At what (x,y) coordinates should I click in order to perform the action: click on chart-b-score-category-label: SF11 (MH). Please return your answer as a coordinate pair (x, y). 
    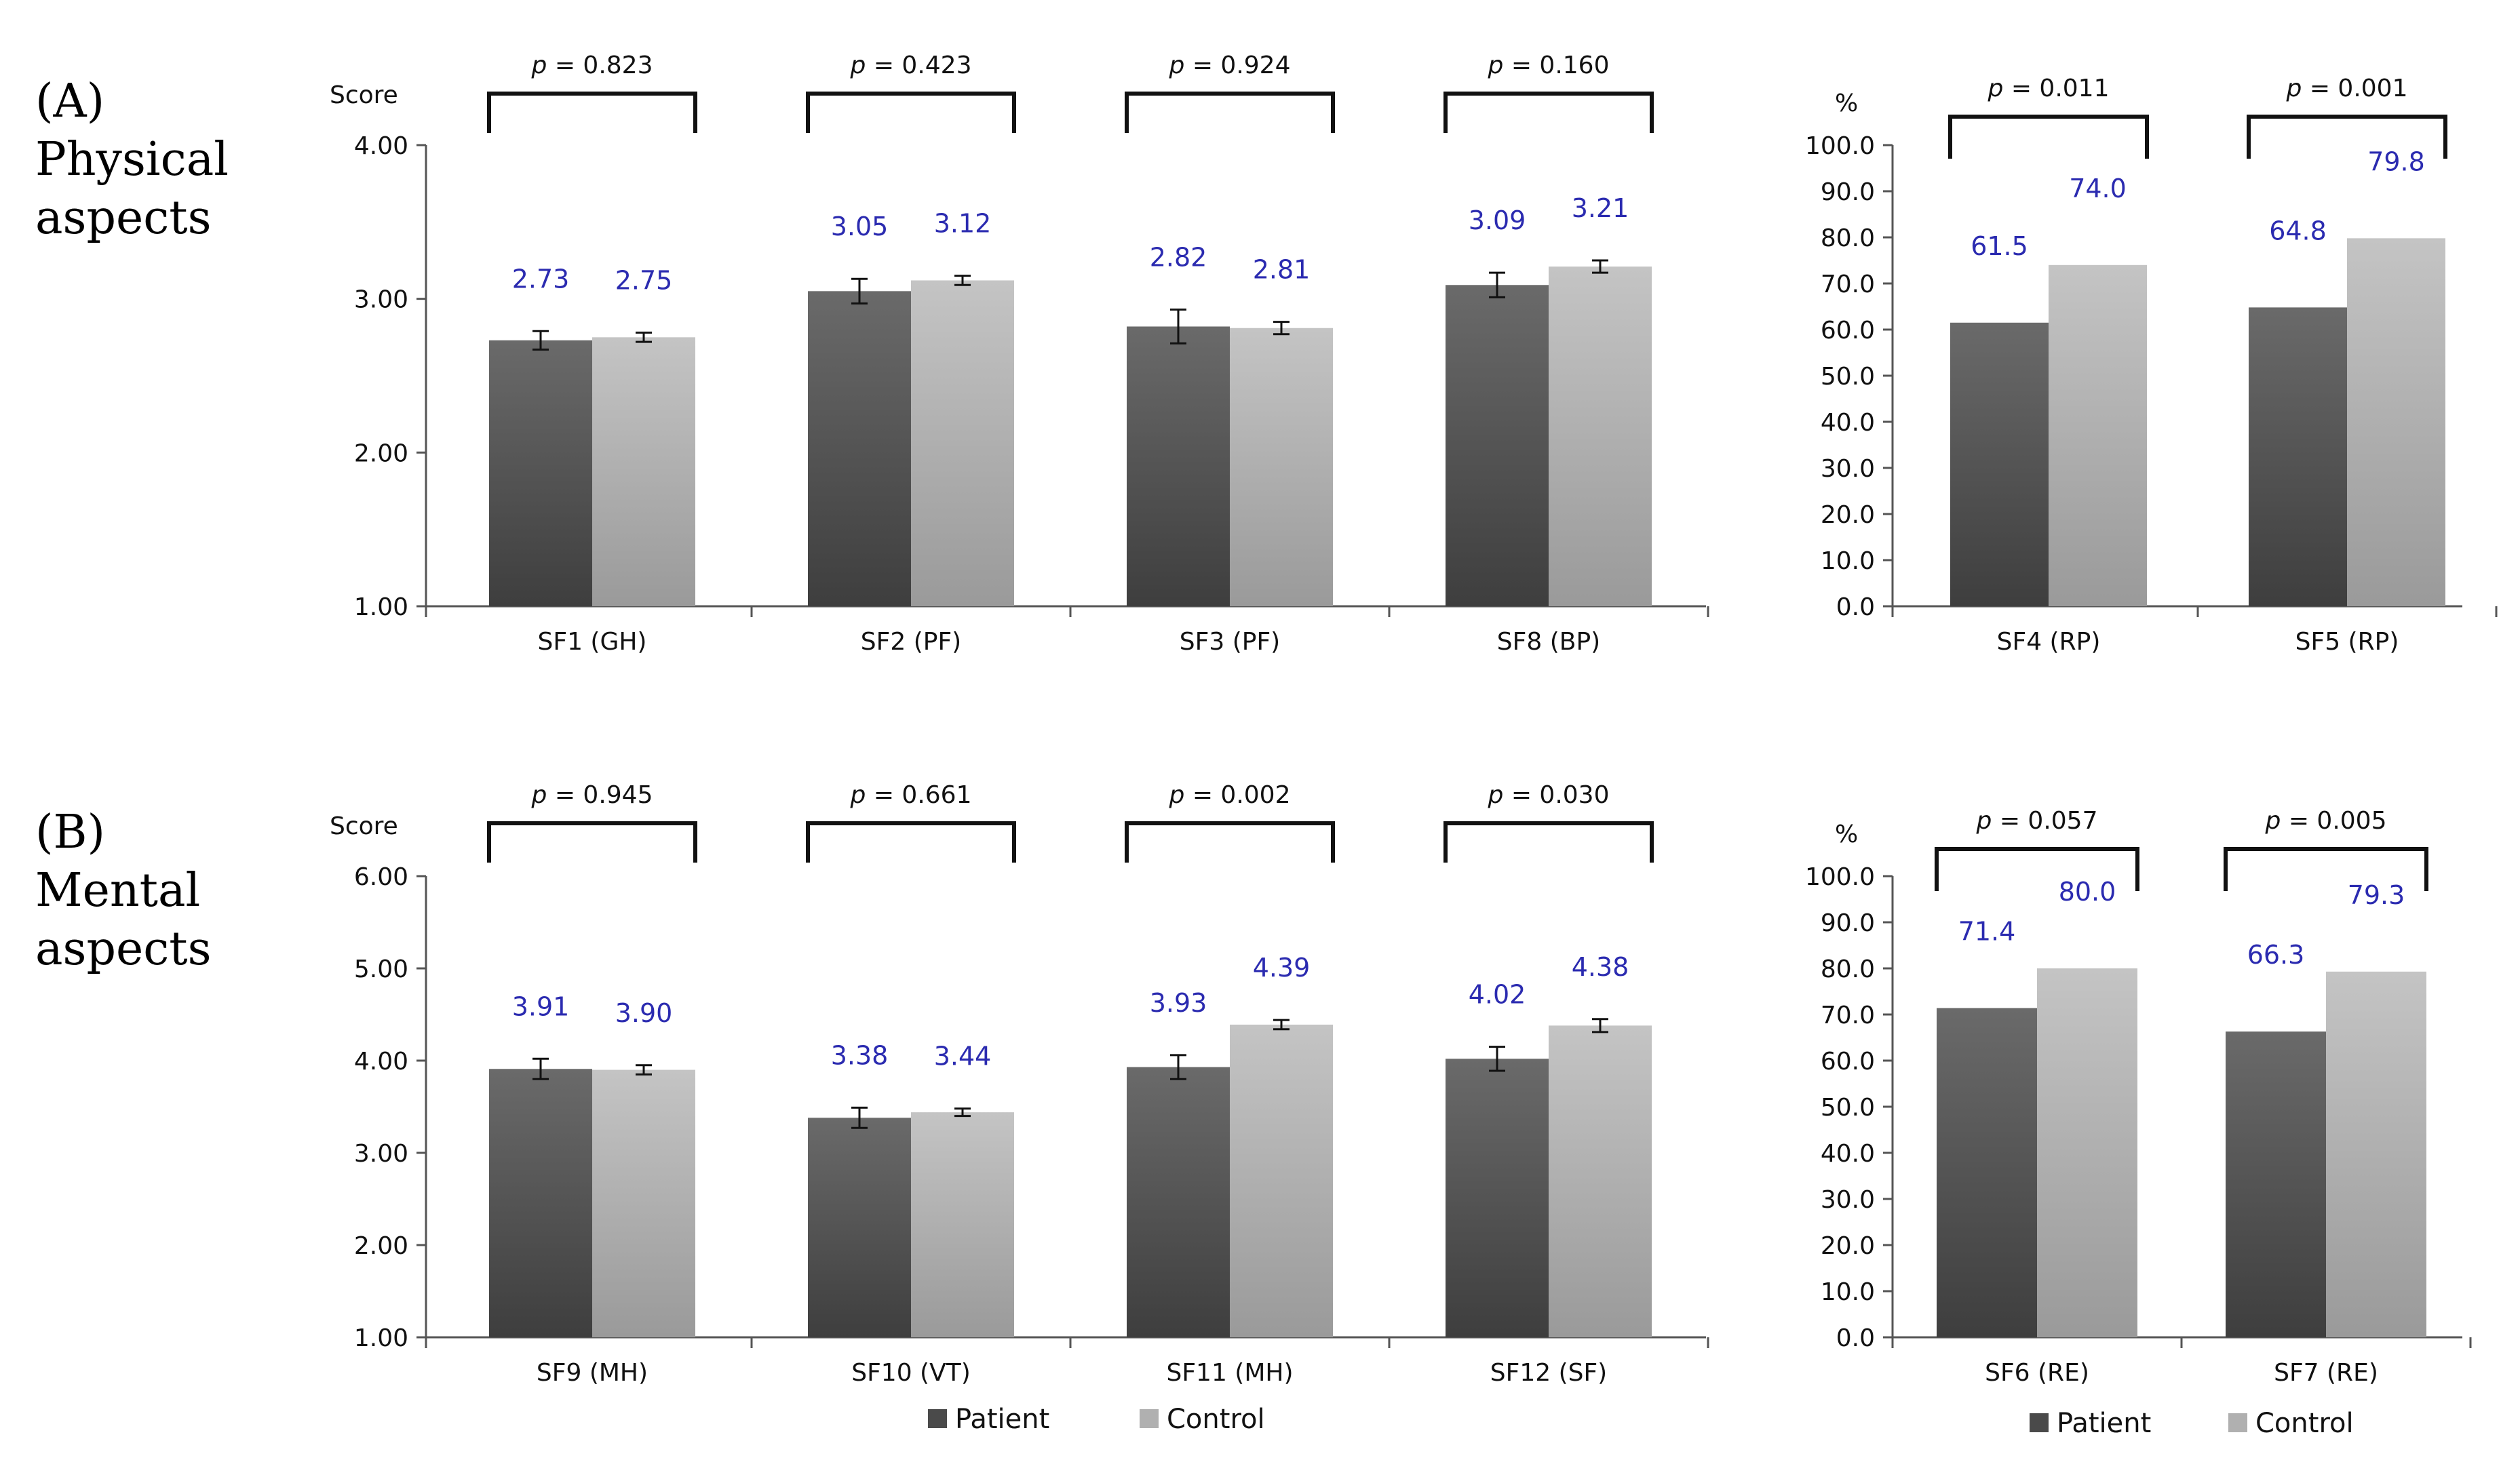
    Looking at the image, I should click on (1230, 1373).